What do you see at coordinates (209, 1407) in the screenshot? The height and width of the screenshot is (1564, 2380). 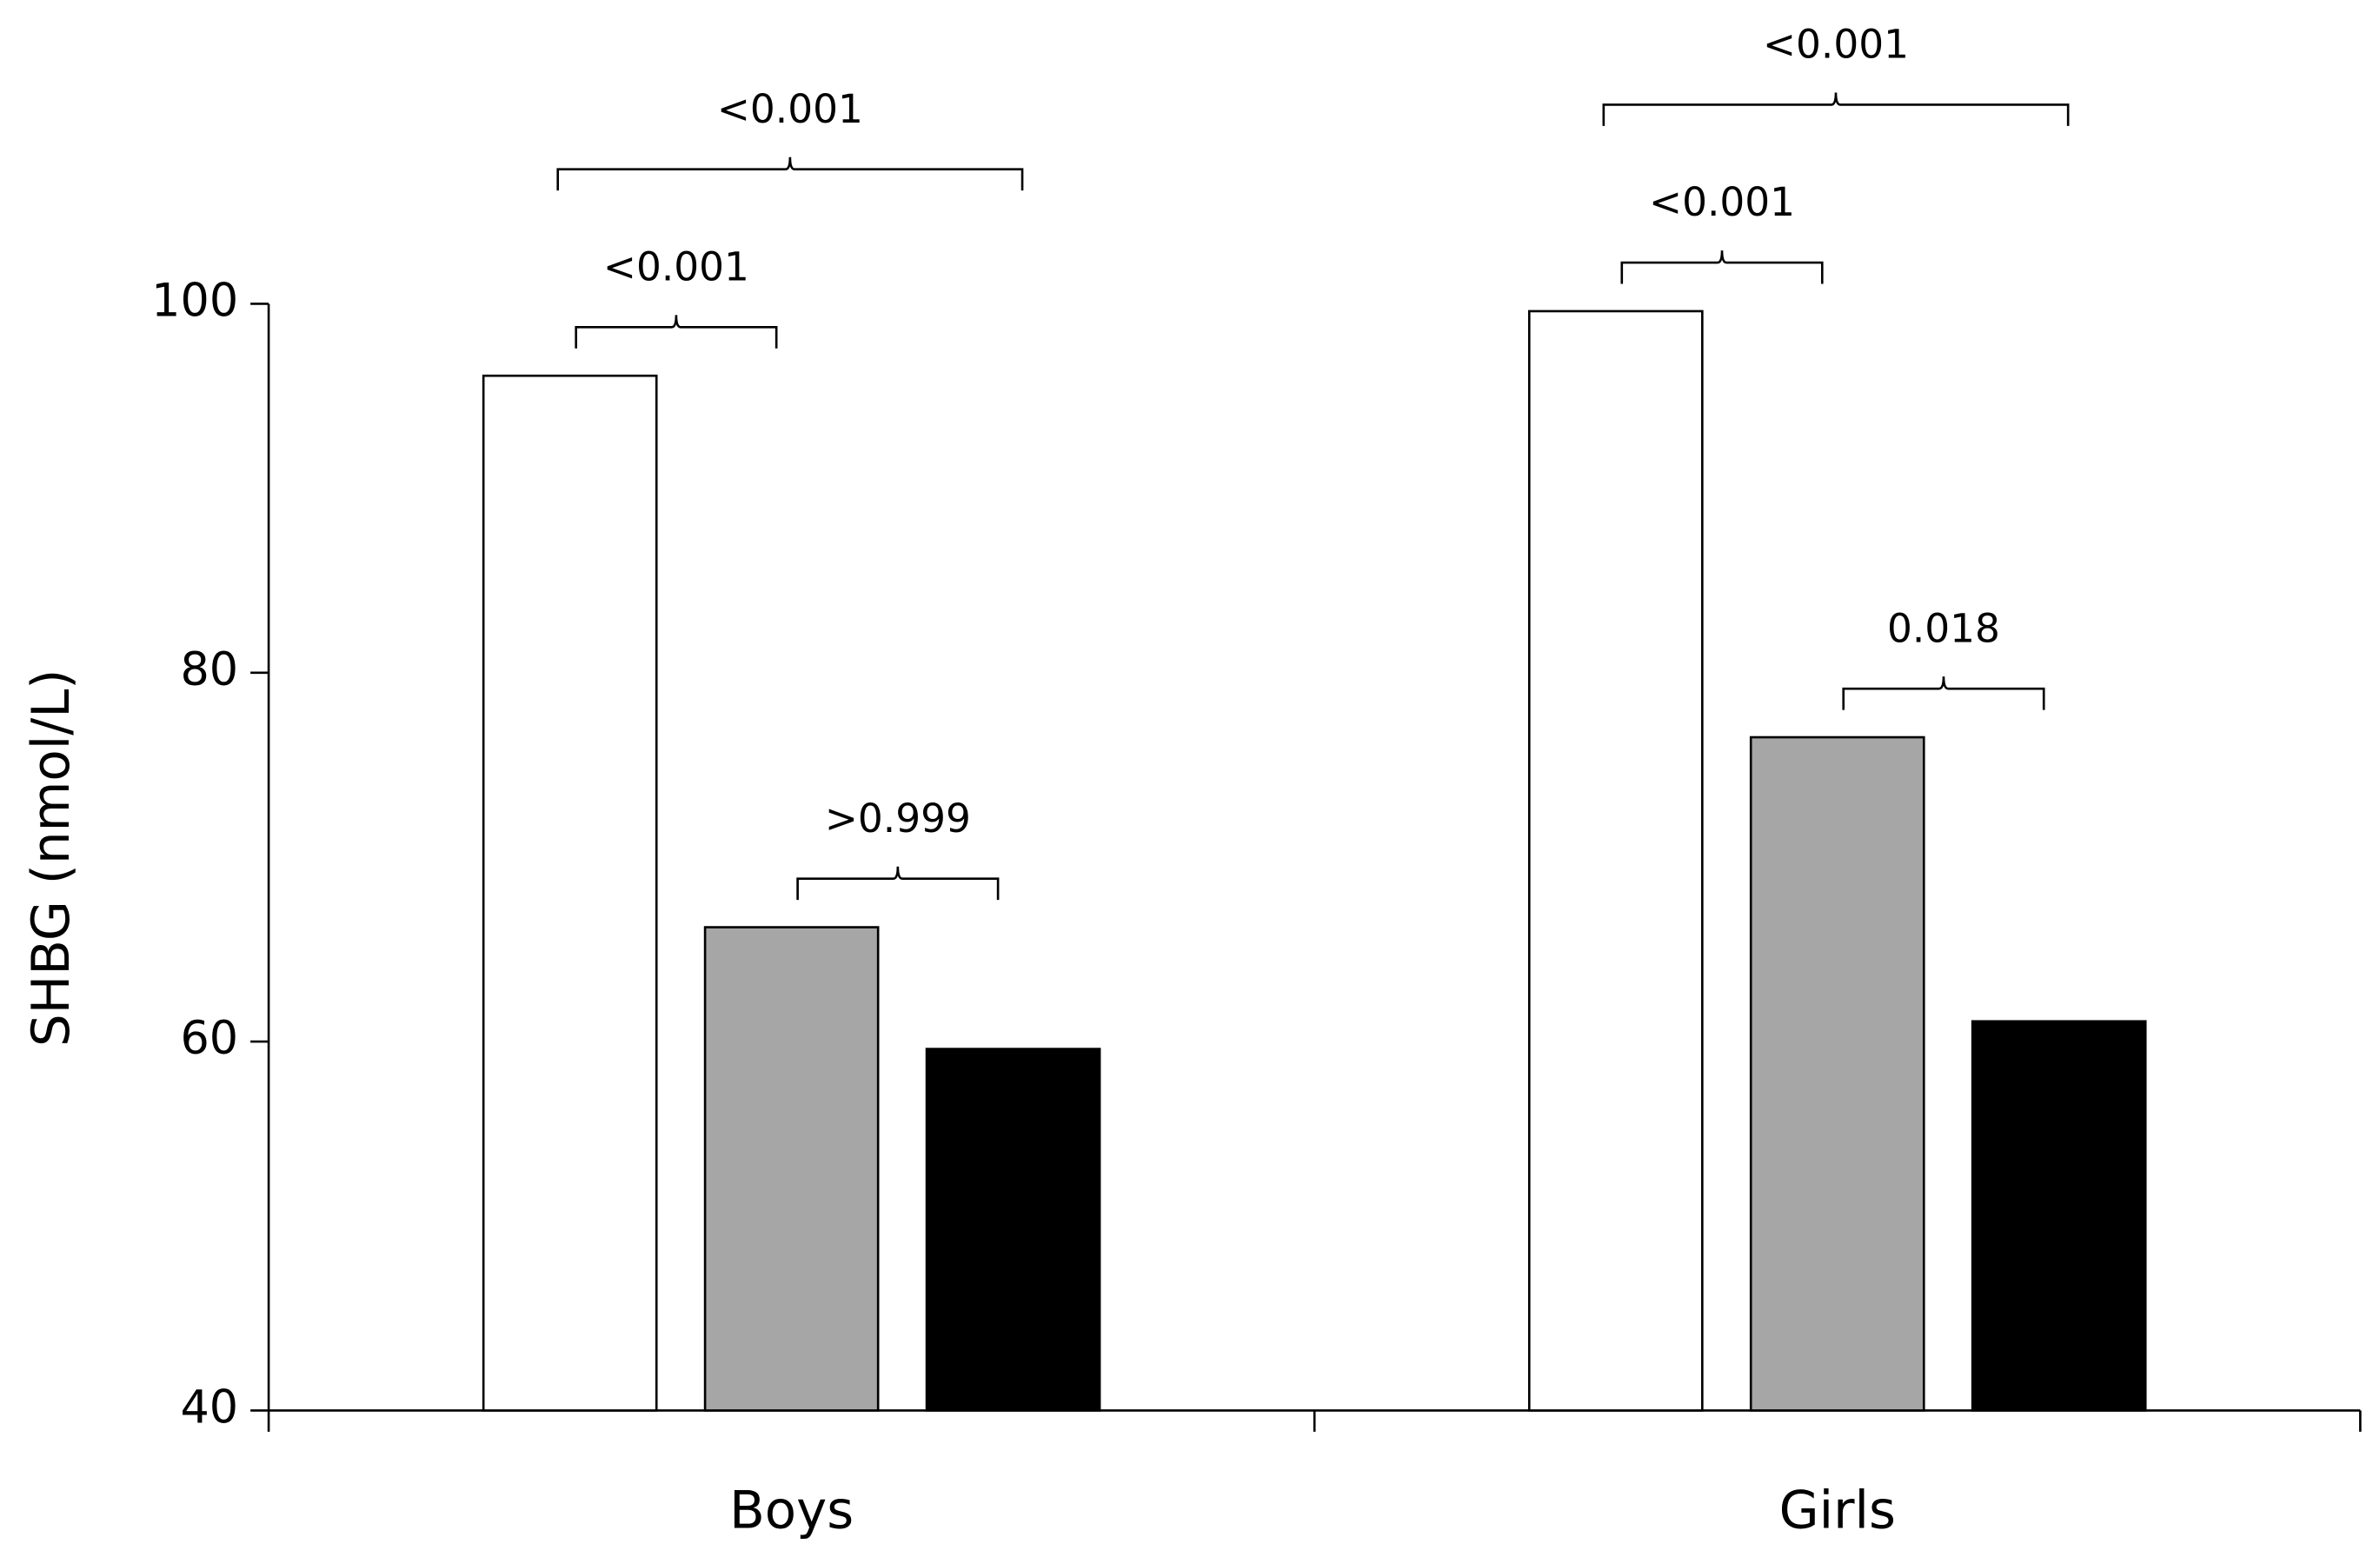 I see `y-tick-label: 40` at bounding box center [209, 1407].